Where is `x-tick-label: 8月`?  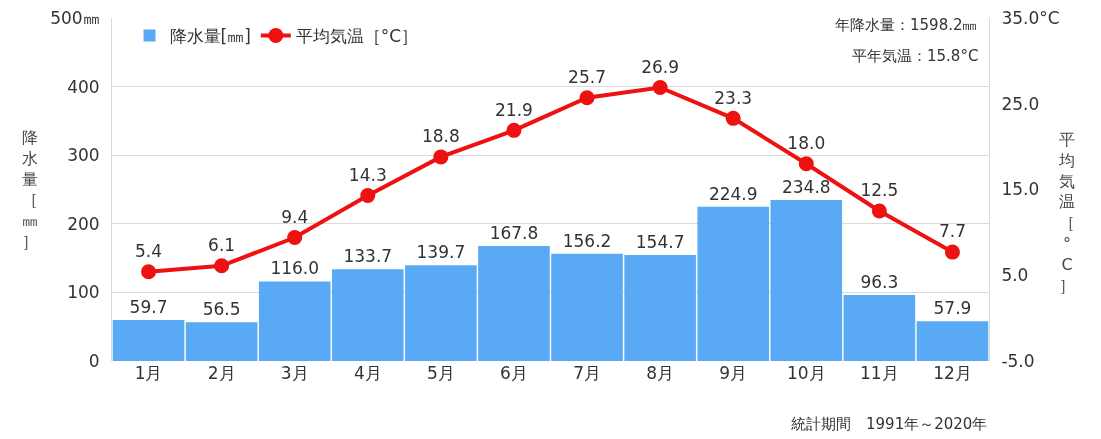 x-tick-label: 8月 is located at coordinates (660, 373).